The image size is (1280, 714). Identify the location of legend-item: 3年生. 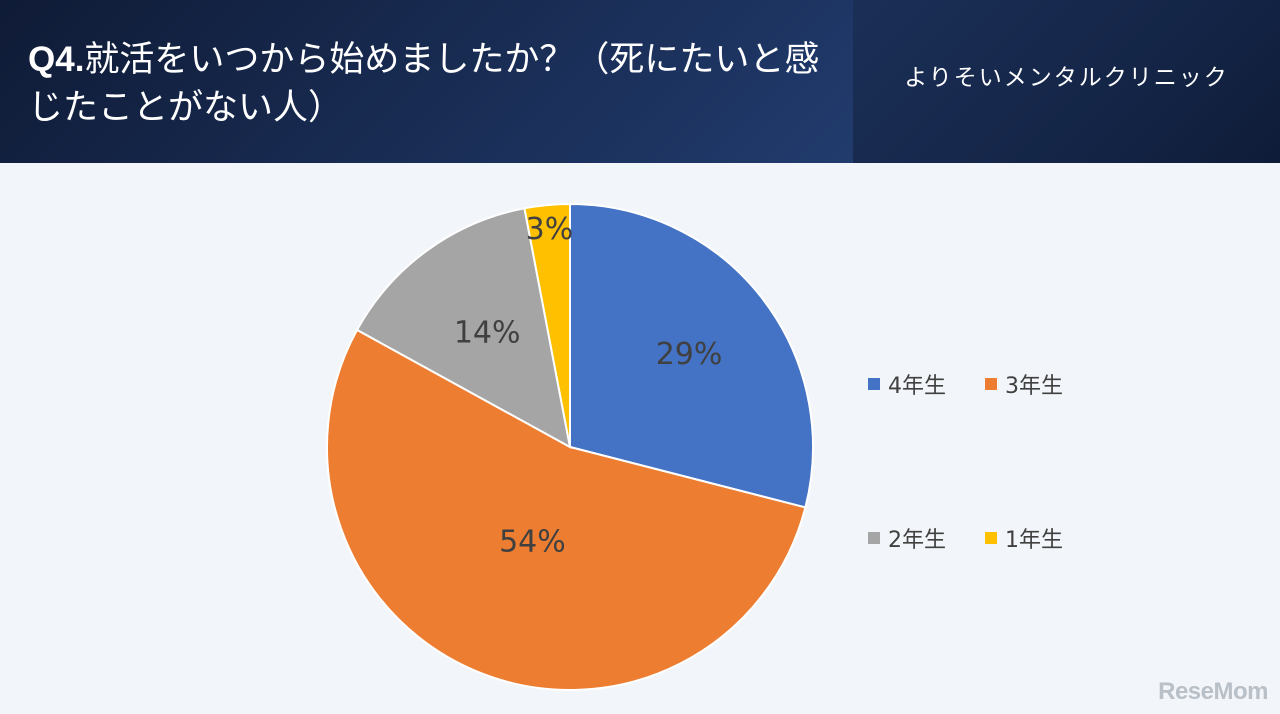
(1024, 384).